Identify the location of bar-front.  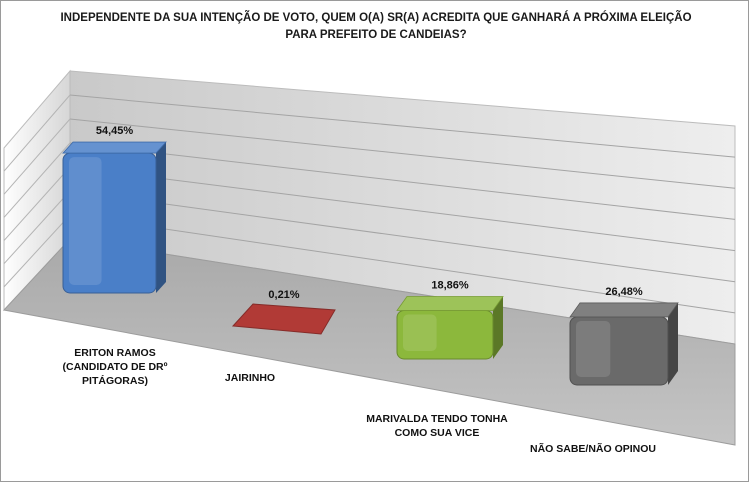
(283, 319).